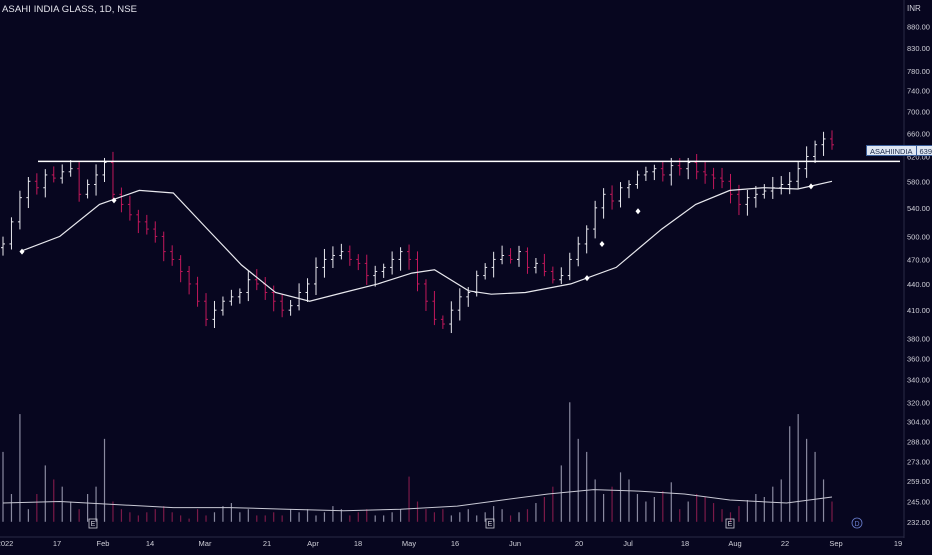 The image size is (932, 555). What do you see at coordinates (918, 91) in the screenshot?
I see `y-tick-label: 740.00` at bounding box center [918, 91].